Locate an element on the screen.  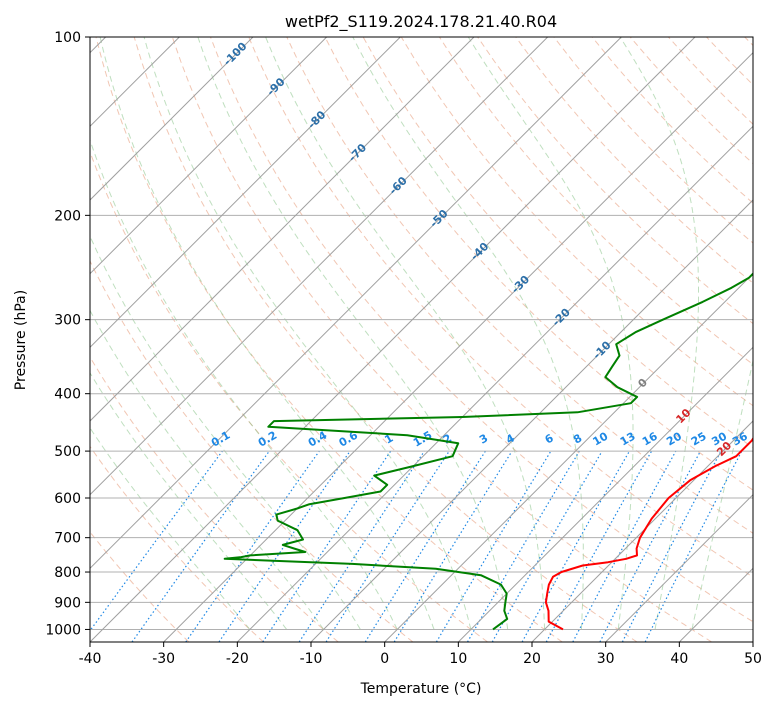
x-tick-label: 40 is located at coordinates (679, 659).